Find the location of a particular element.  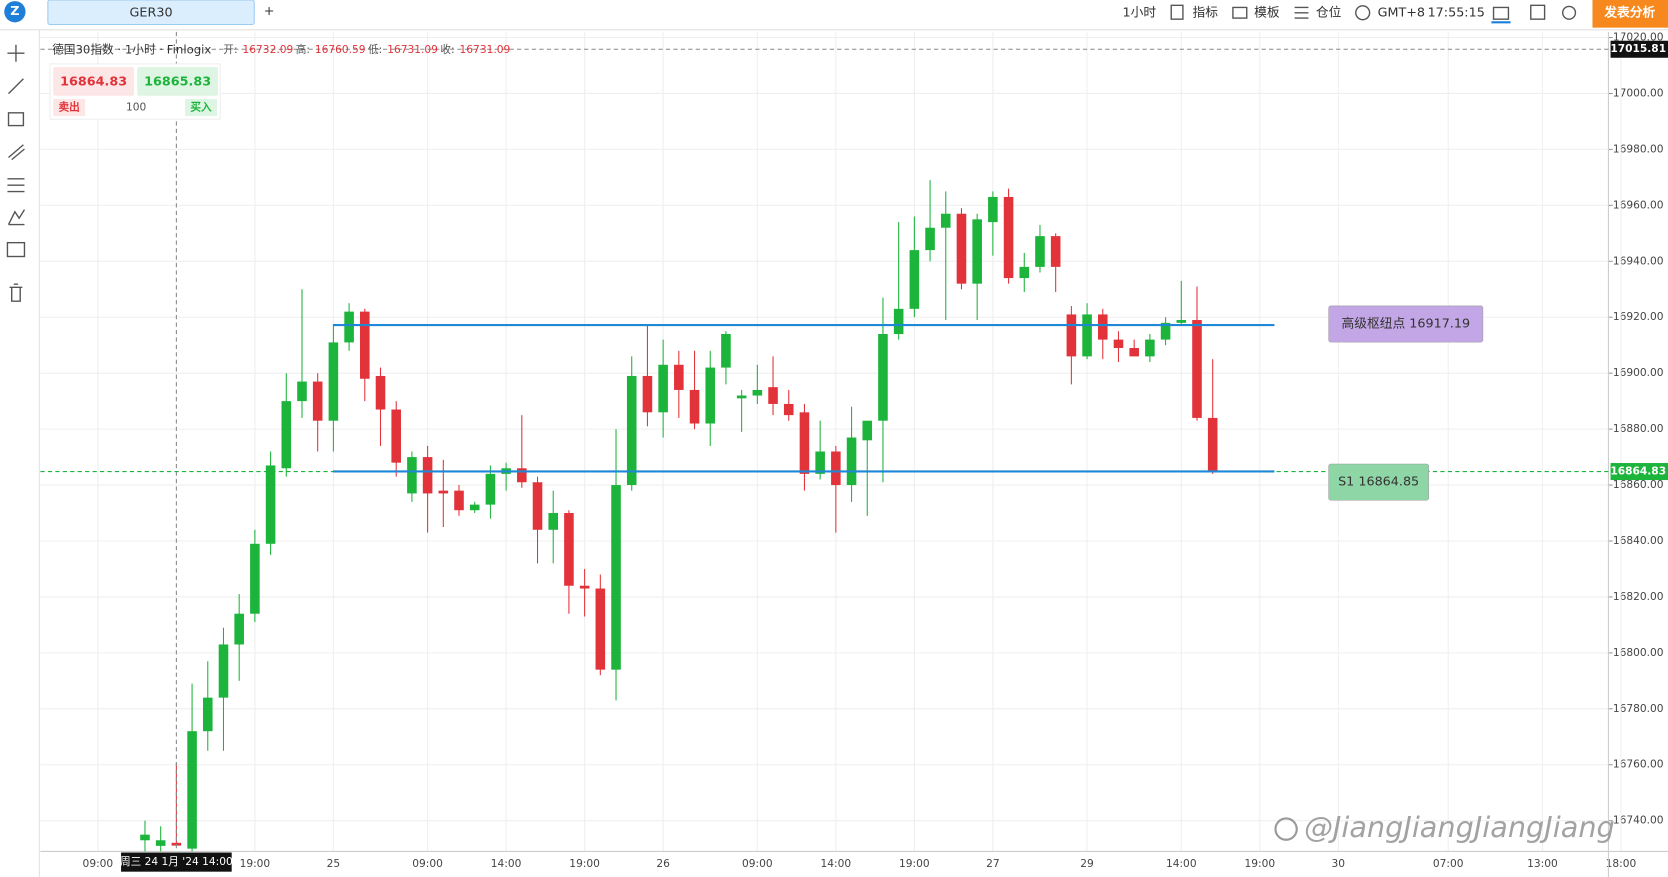

level-label: 高级枢纽点 16917.19 is located at coordinates (1405, 324).